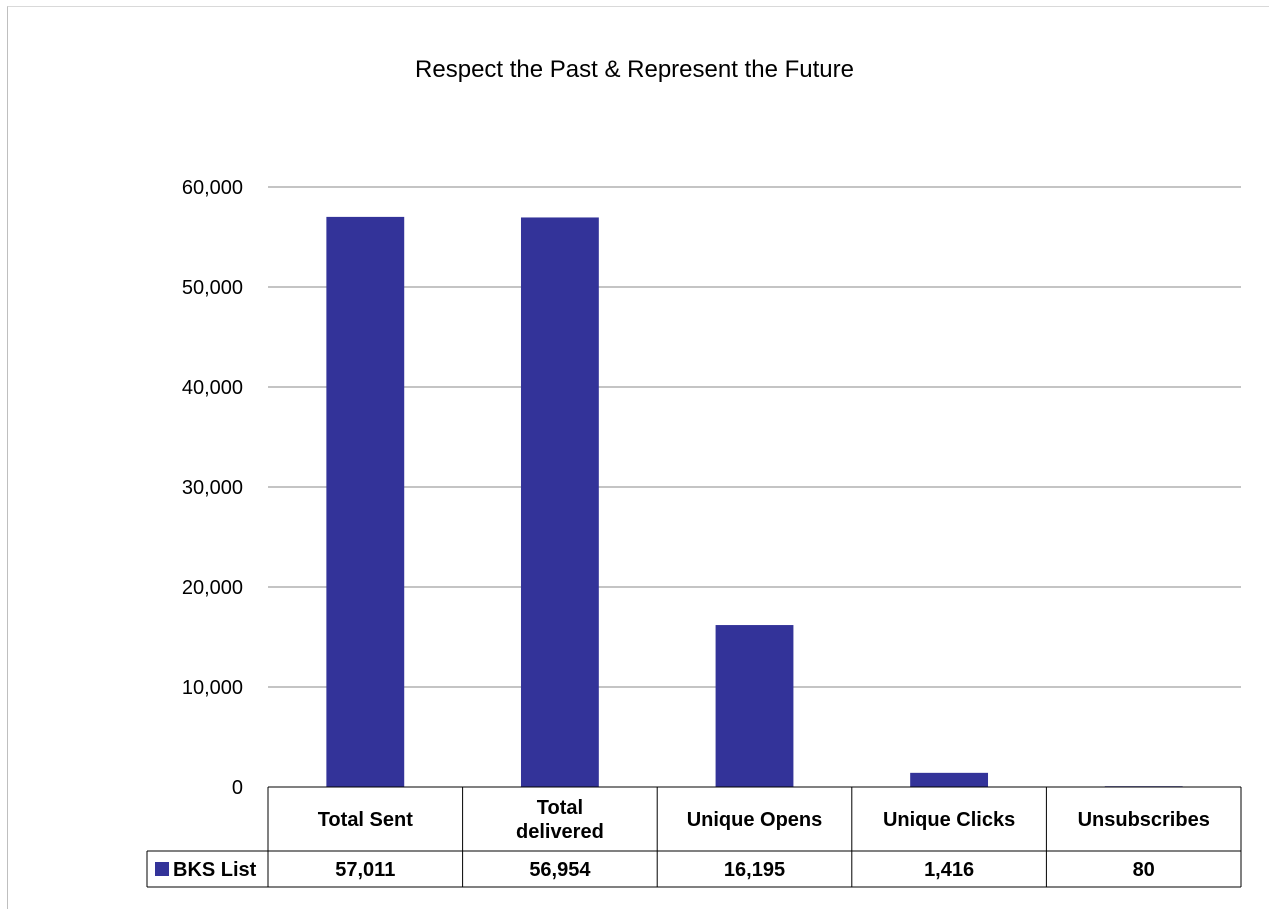 Image resolution: width=1269 pixels, height=909 pixels. I want to click on y-tick-label: 30,000, so click(212, 488).